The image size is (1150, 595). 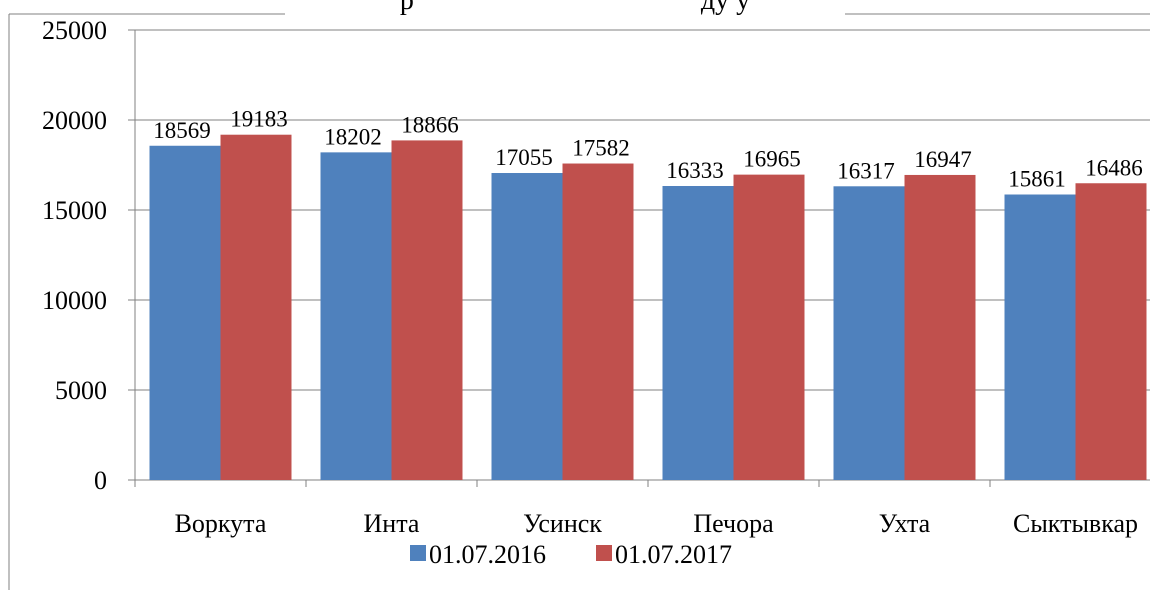 I want to click on data-label: 16965, so click(x=772, y=159).